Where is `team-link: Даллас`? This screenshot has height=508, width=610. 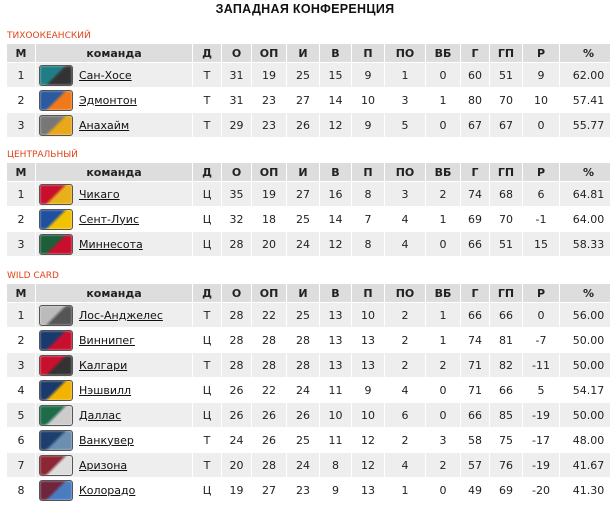
team-link: Даллас is located at coordinates (100, 415).